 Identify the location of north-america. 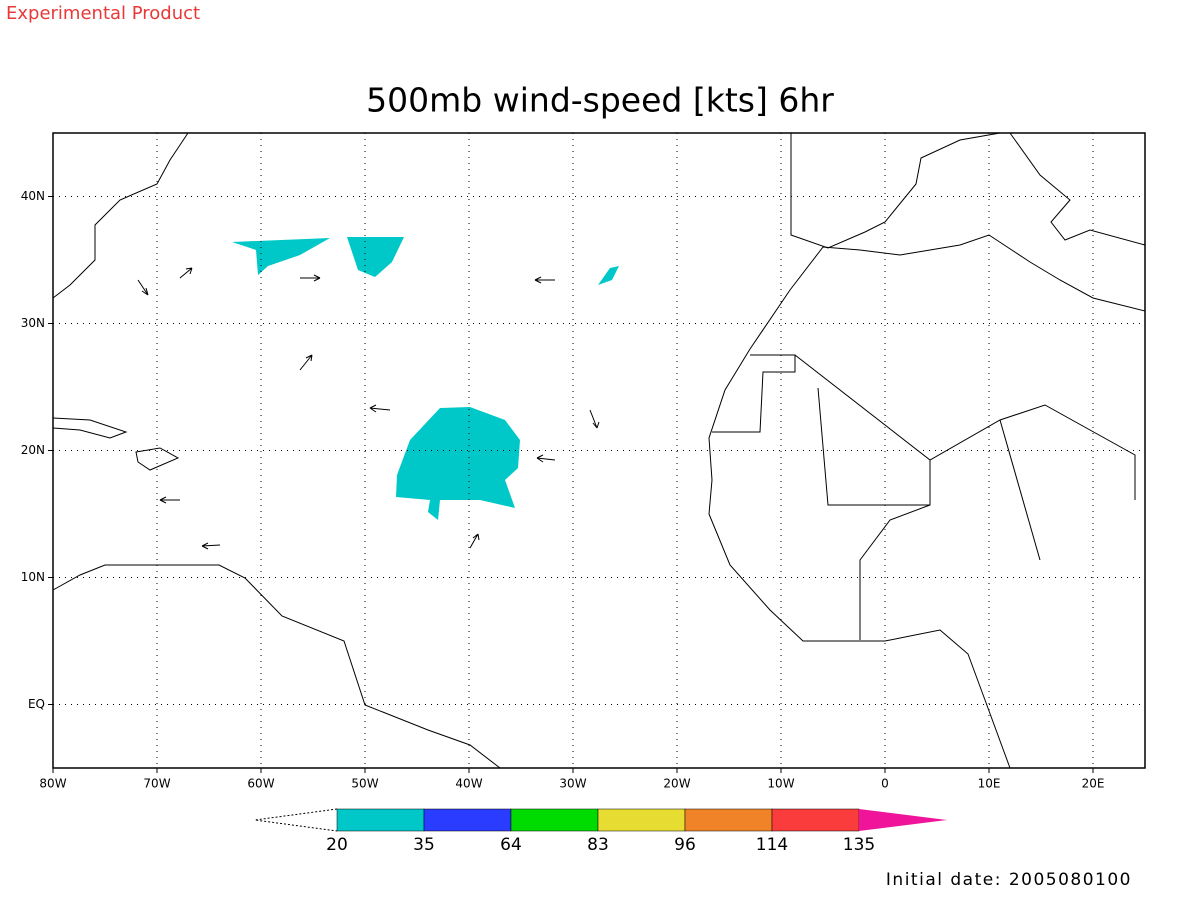
(120, 215).